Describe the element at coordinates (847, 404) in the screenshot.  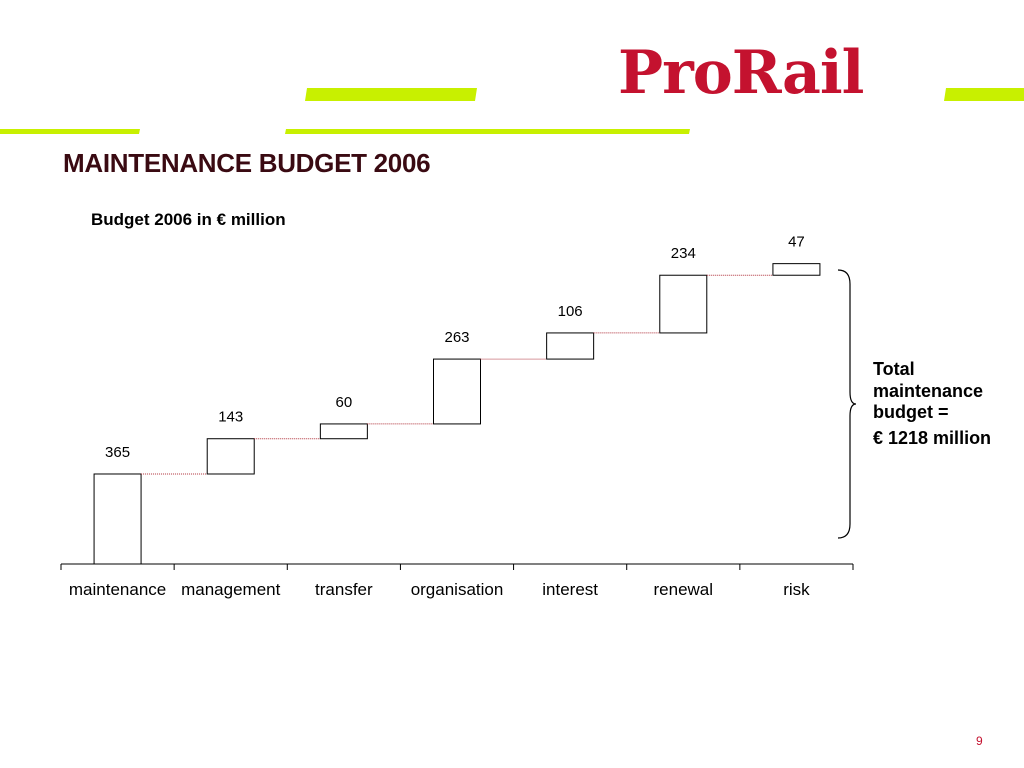
I see `total-brace` at that location.